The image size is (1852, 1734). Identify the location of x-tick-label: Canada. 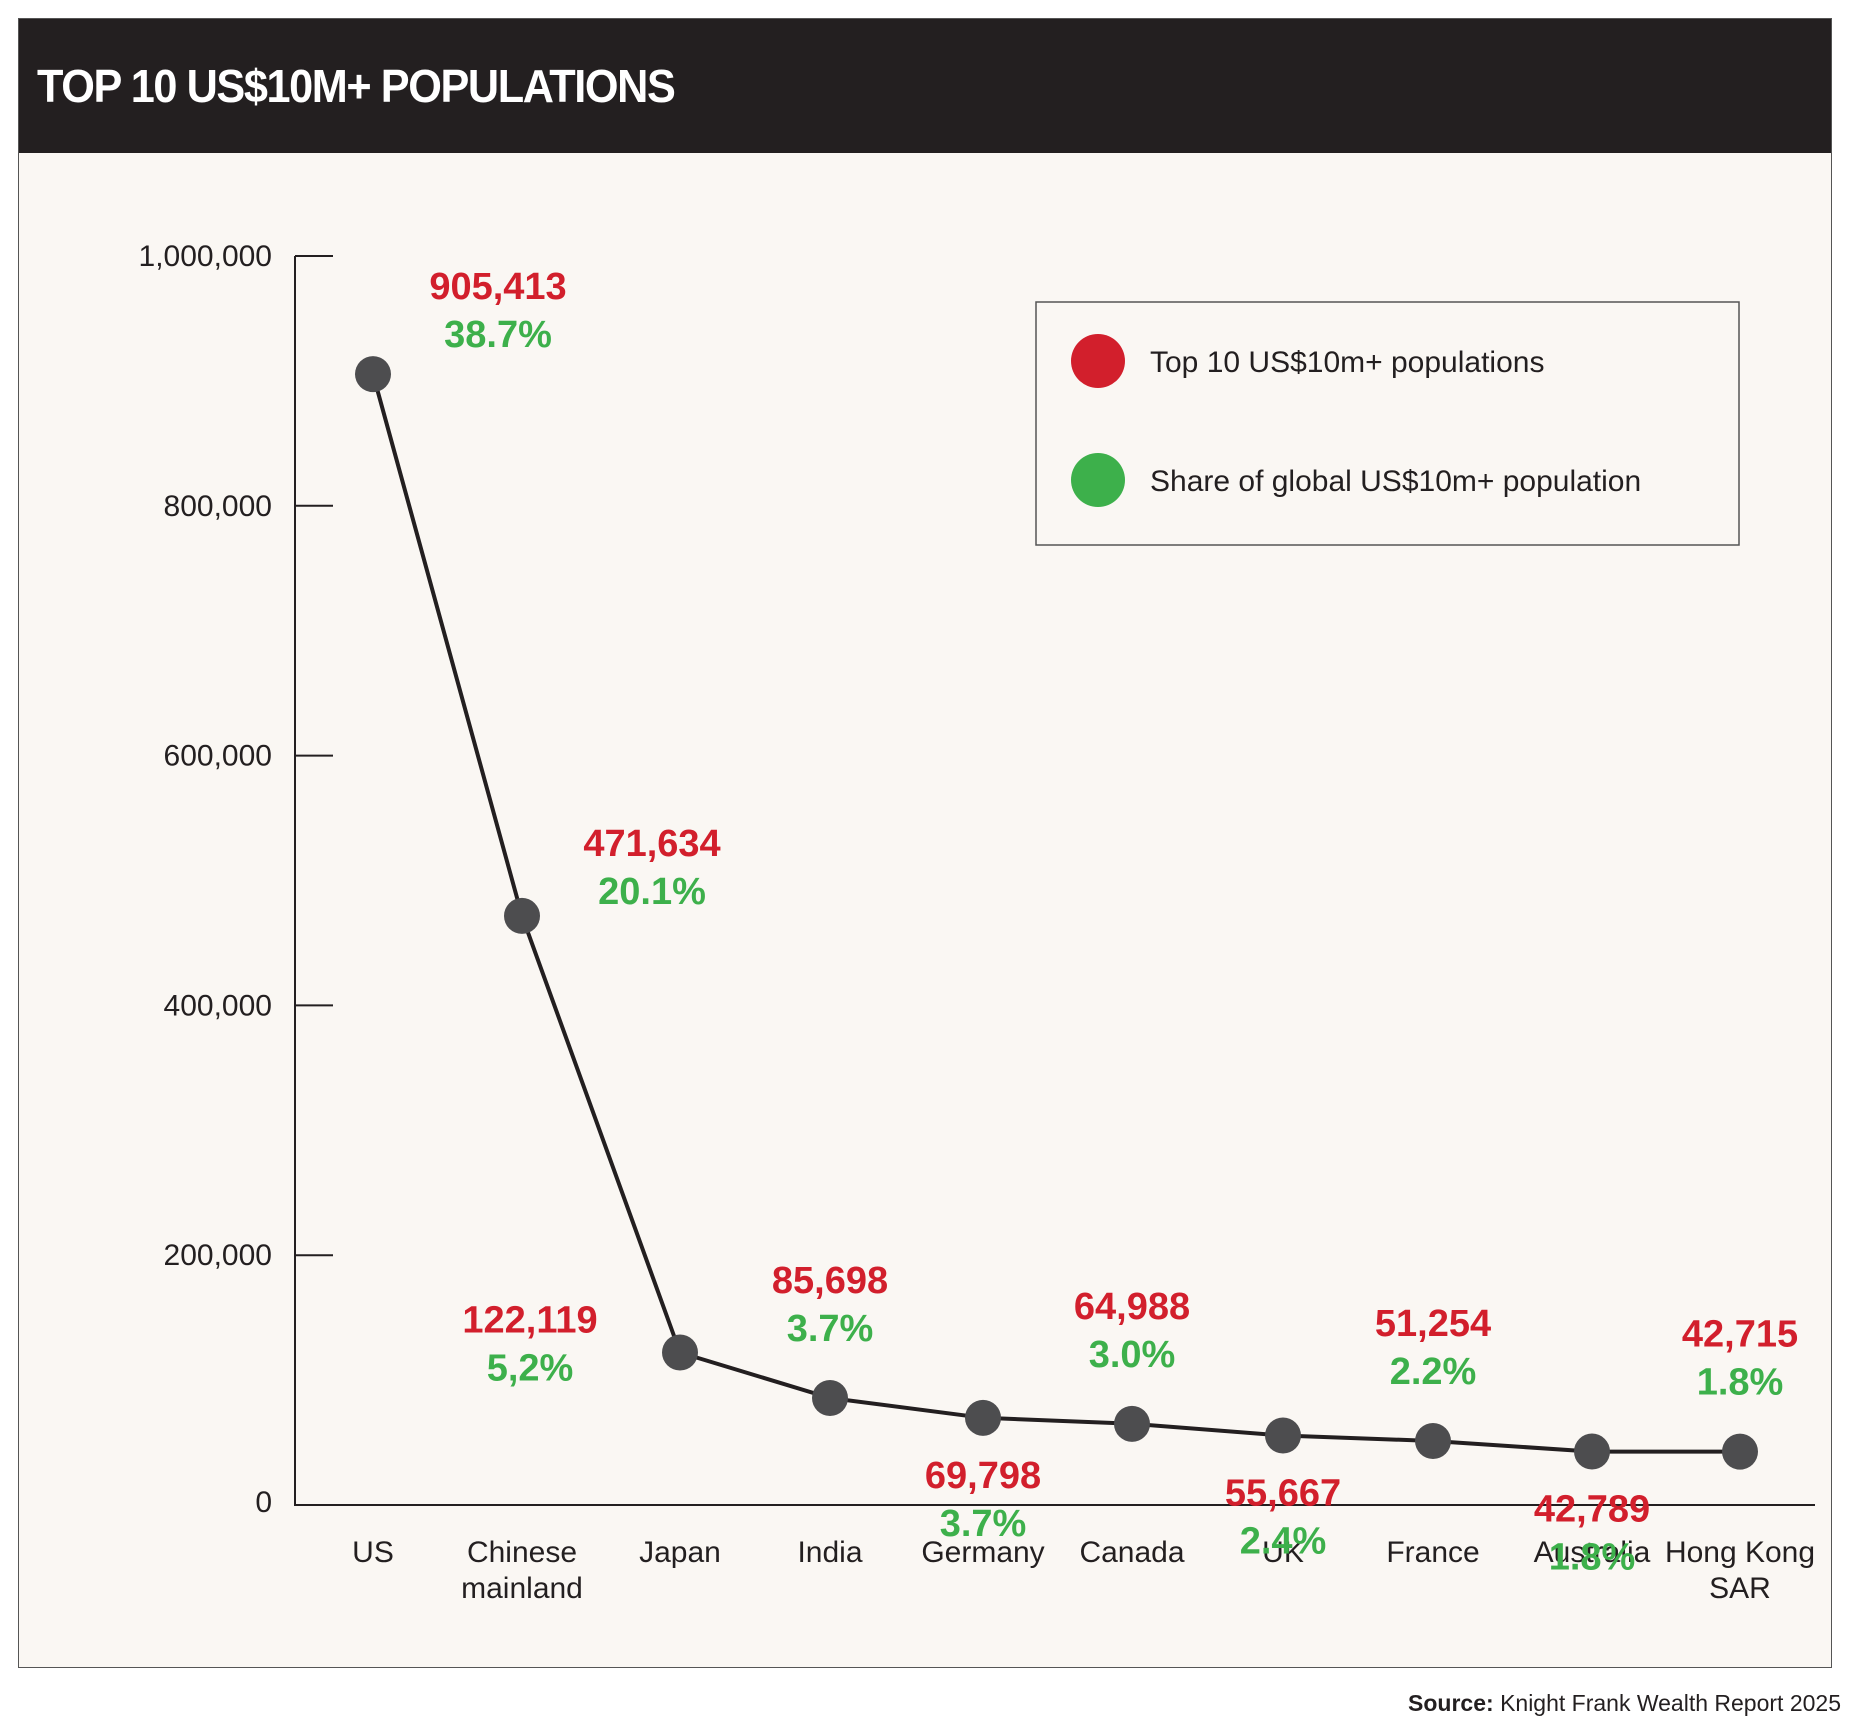
(1131, 1552).